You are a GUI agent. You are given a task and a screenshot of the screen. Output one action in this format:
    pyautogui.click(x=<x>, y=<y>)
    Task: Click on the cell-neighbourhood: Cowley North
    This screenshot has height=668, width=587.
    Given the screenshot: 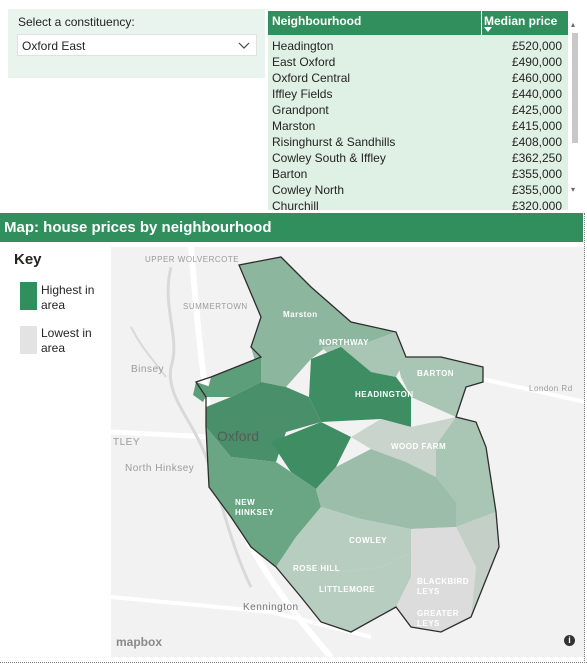 What is the action you would take?
    pyautogui.click(x=308, y=190)
    